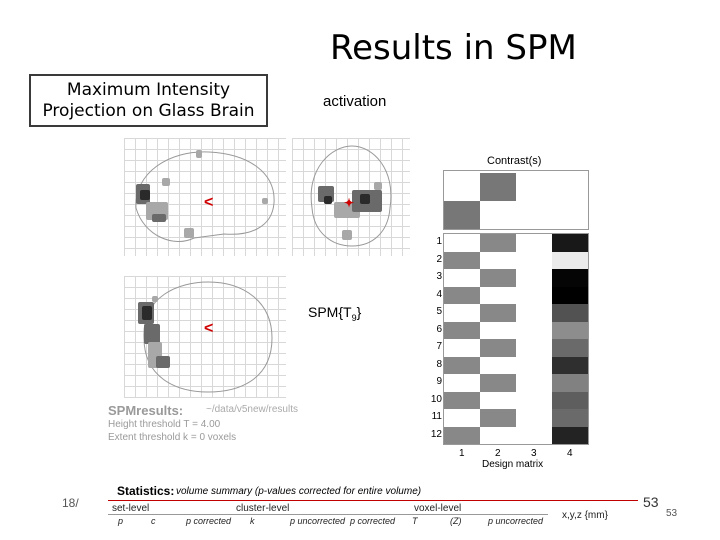 The height and width of the screenshot is (540, 720). I want to click on page-number: 53, so click(651, 502).